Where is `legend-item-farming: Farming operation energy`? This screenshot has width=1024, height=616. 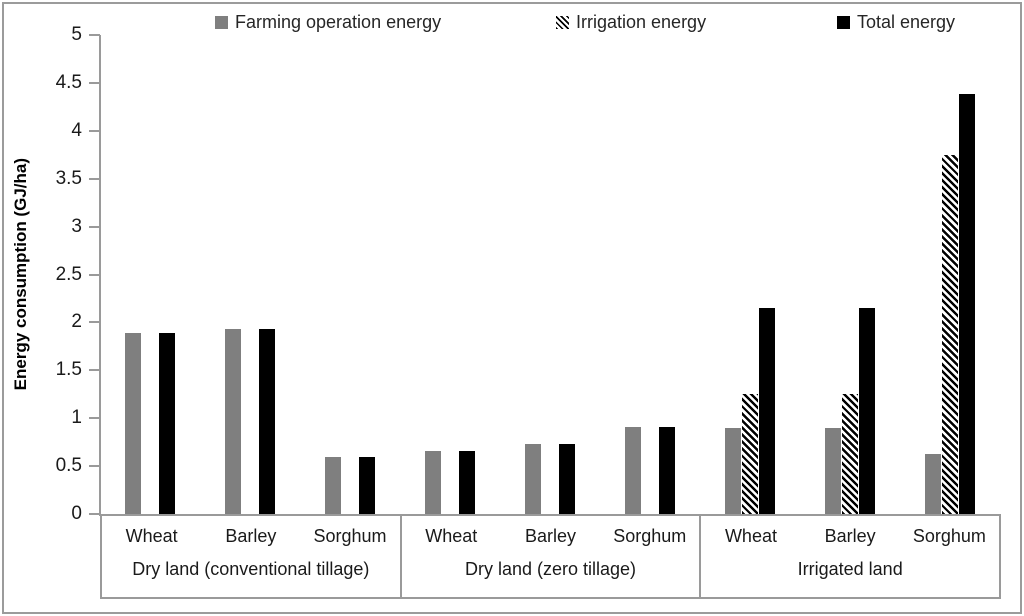 legend-item-farming: Farming operation energy is located at coordinates (328, 22).